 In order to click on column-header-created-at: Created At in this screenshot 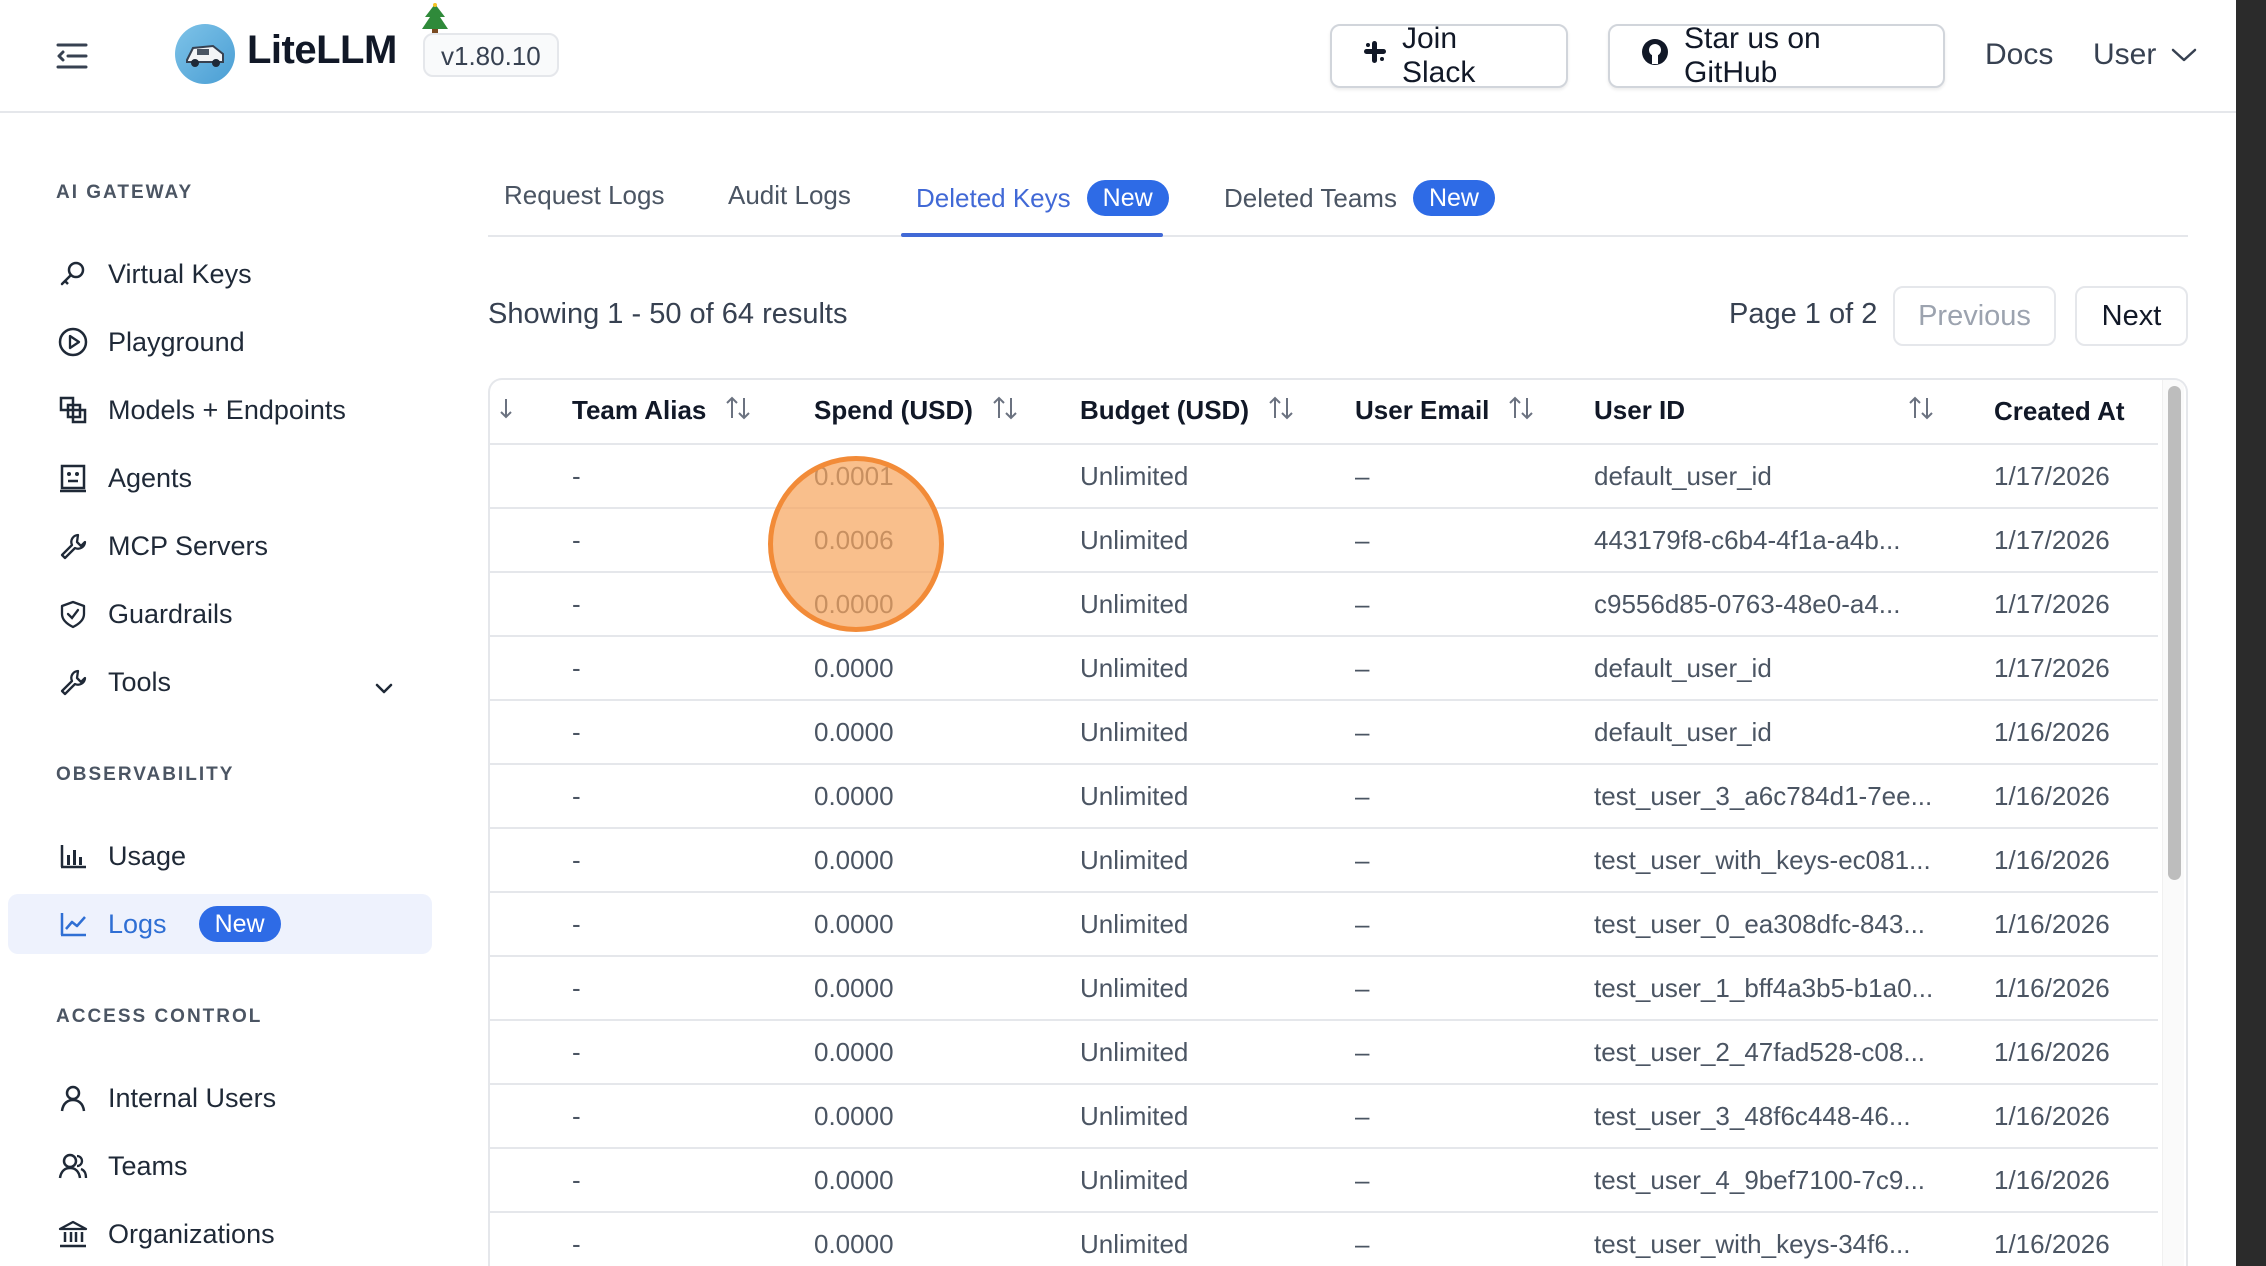, I will do `click(2076, 412)`.